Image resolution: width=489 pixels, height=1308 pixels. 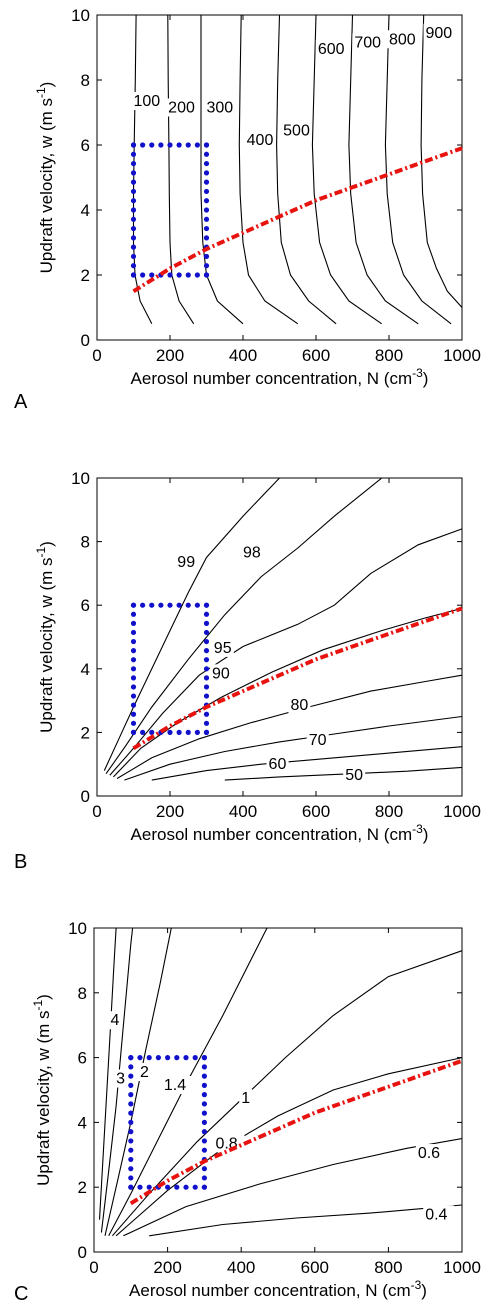 What do you see at coordinates (389, 355) in the screenshot?
I see `x-tick-label: 800` at bounding box center [389, 355].